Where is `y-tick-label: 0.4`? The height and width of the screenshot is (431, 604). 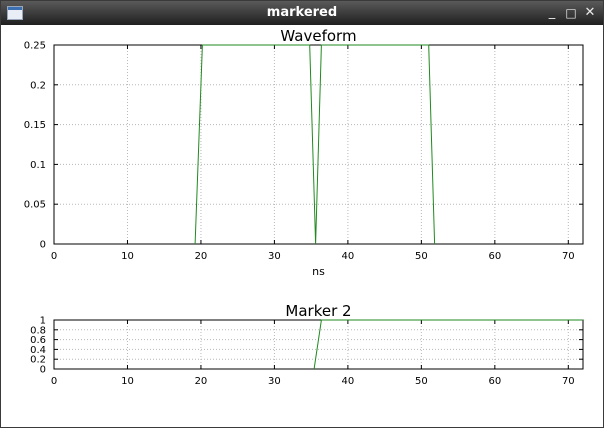 y-tick-label: 0.4 is located at coordinates (38, 350).